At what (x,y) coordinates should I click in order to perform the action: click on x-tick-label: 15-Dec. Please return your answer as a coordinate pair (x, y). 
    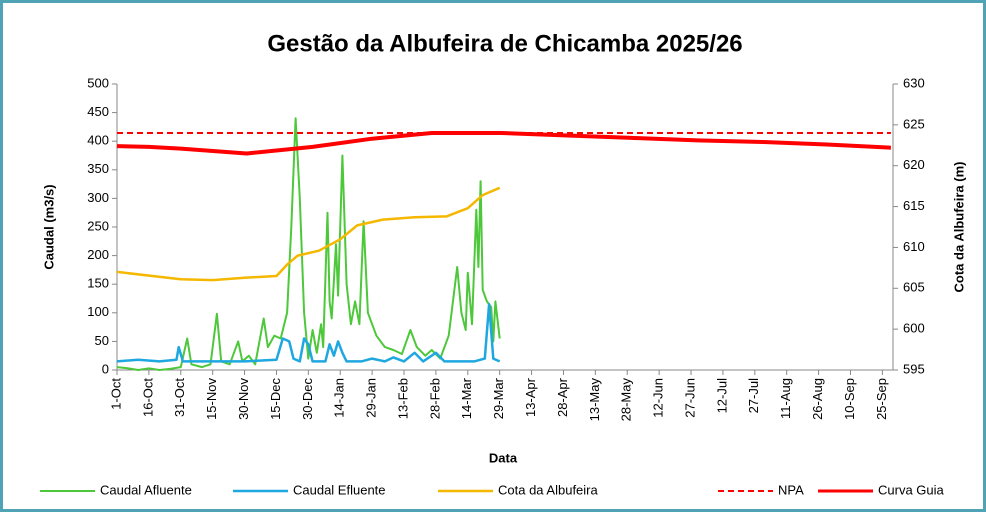
    Looking at the image, I should click on (275, 399).